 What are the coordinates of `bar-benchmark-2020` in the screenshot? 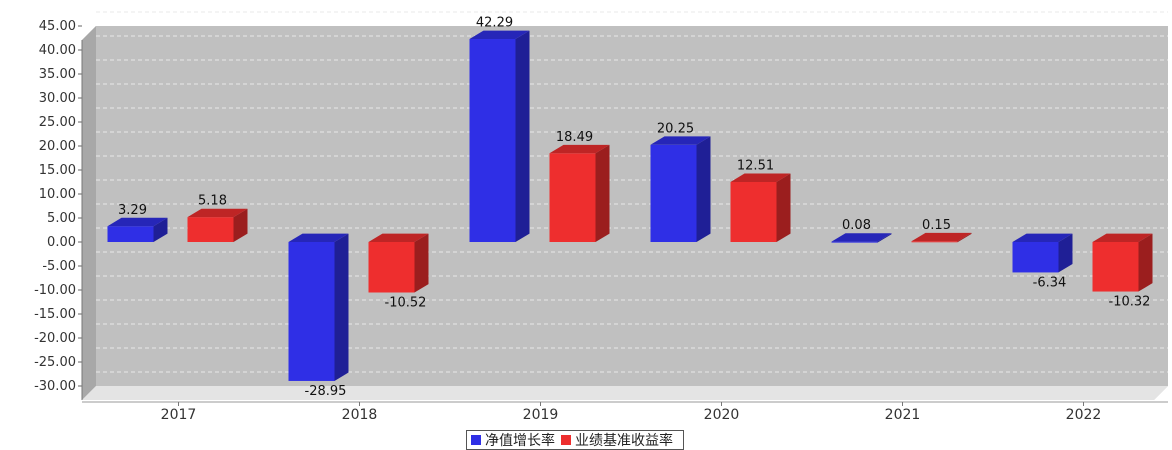 It's located at (753, 211).